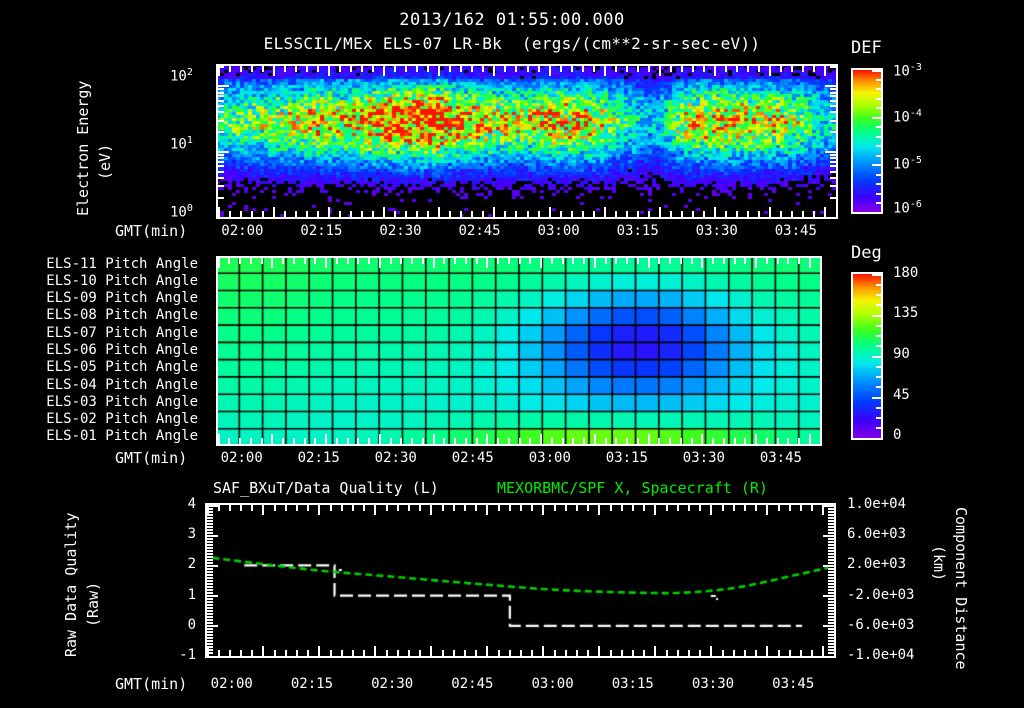 The image size is (1024, 708). I want to click on def-tick-6-exponent: -6, so click(915, 204).